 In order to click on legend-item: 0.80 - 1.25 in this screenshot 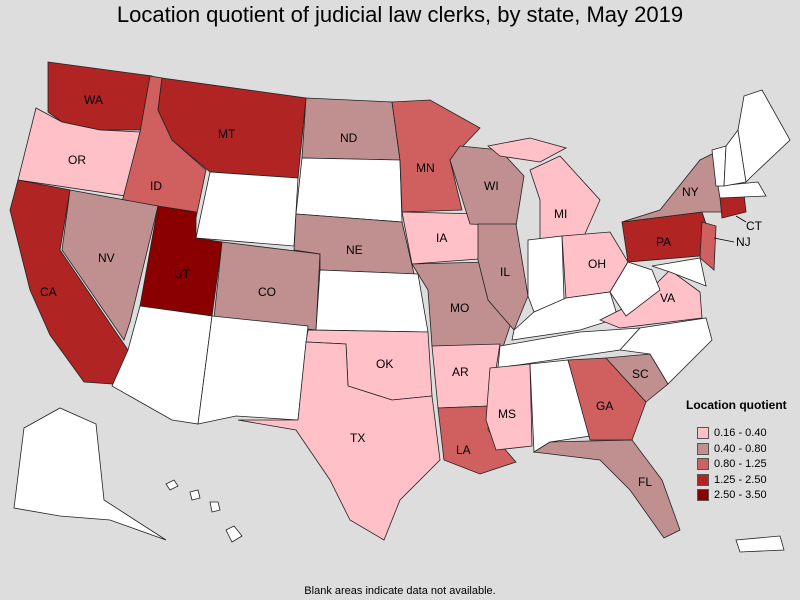, I will do `click(736, 464)`.